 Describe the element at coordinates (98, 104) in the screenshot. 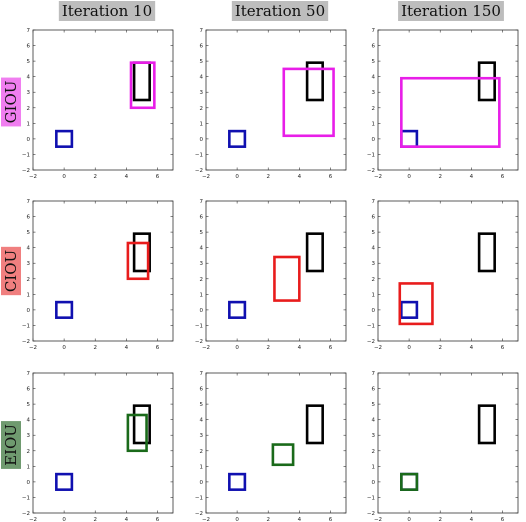

I see `panel-giou-col1: −2 0 2 4 6 −2 −1 0 1 2 3 4 5 6 7` at that location.